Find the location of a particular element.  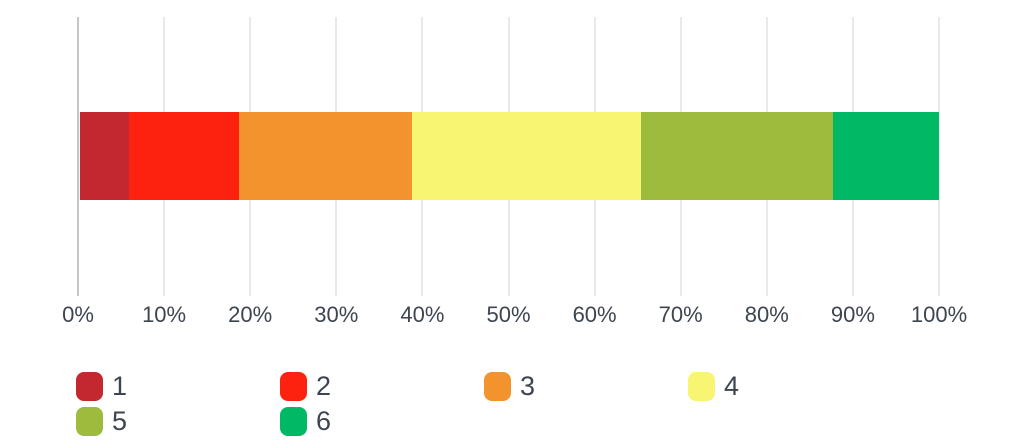

x-tick-label: 50% is located at coordinates (508, 314).